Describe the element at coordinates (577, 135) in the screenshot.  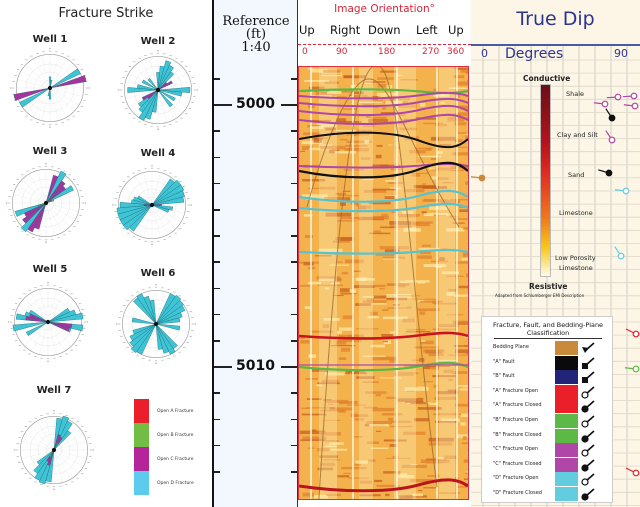
I see `lithology-clay-silt: Clay and Silt` at that location.